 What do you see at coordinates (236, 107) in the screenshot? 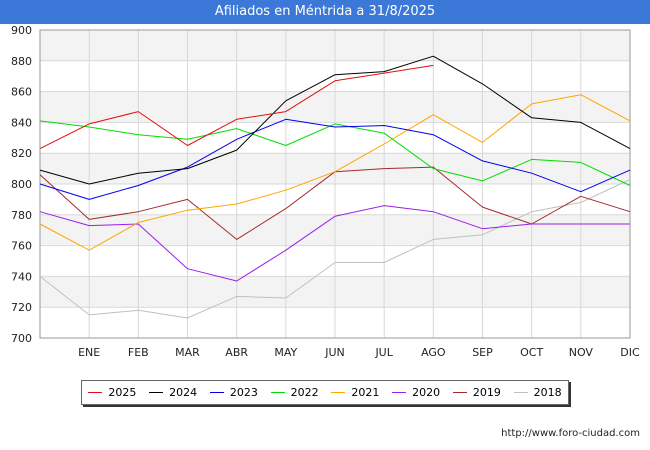
I see `series-line-2025` at bounding box center [236, 107].